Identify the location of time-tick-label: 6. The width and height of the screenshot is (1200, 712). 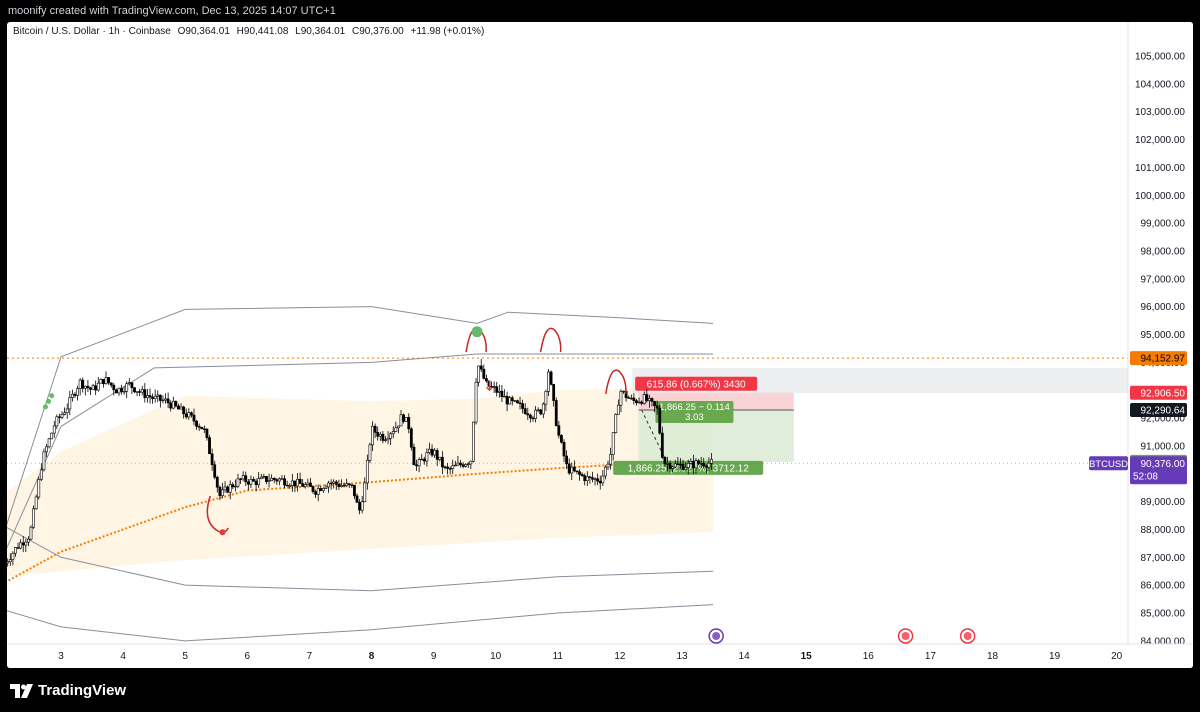
(248, 656).